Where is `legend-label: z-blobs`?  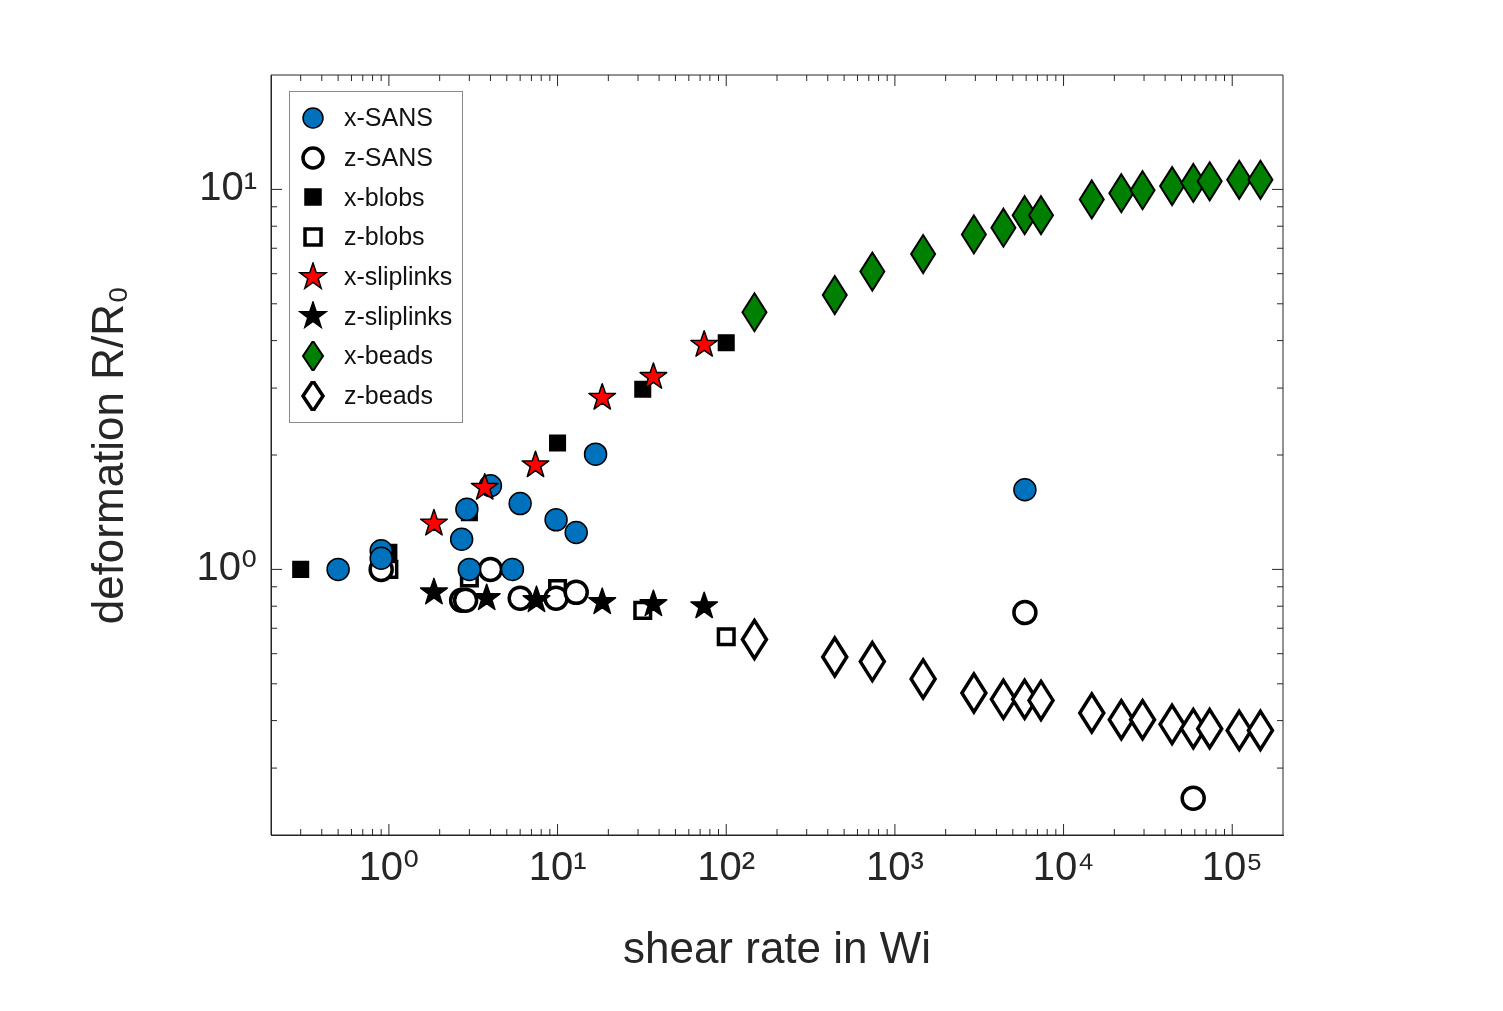 legend-label: z-blobs is located at coordinates (384, 237).